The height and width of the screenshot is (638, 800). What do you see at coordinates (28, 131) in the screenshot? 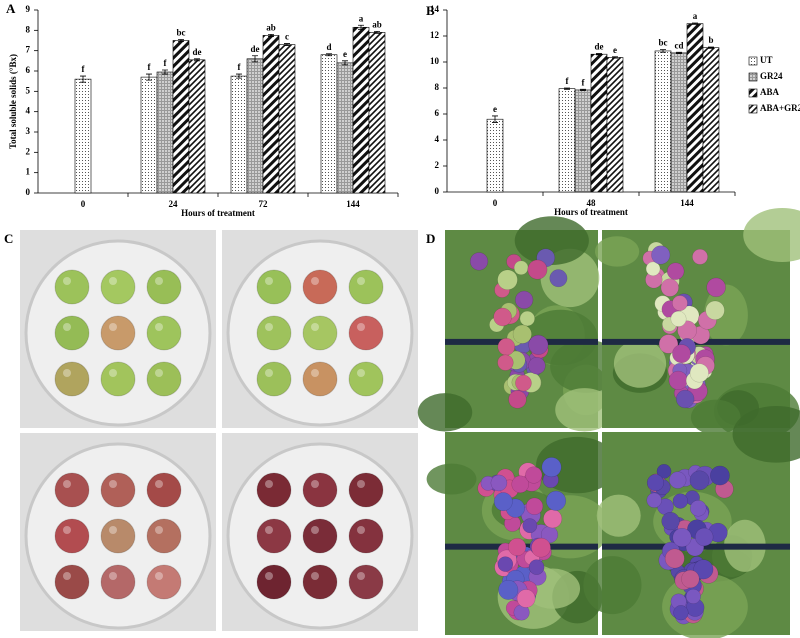
I see `y-tick-label: 3` at bounding box center [28, 131].